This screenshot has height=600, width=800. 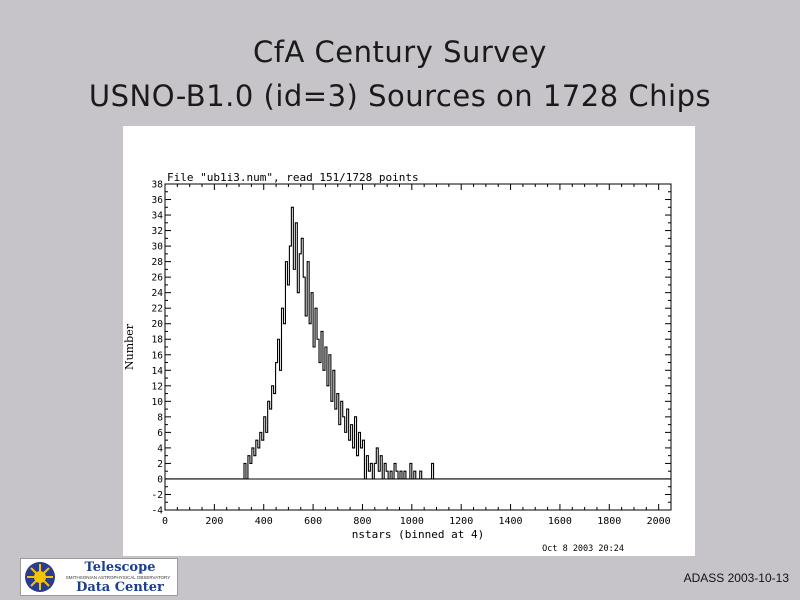 I want to click on x-tick-label: 1000, so click(x=412, y=521).